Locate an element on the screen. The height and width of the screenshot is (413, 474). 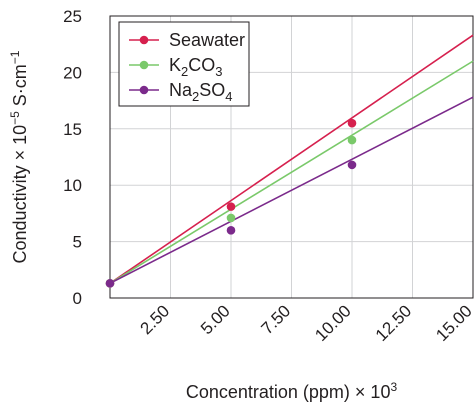
x-axis-title: Concentration (ppm) × 103 is located at coordinates (292, 391).